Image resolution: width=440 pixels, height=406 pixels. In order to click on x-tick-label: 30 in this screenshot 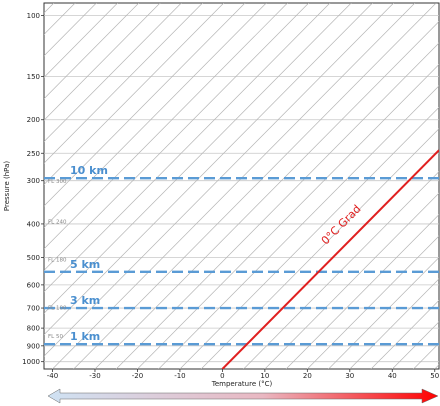, I will do `click(349, 376)`.